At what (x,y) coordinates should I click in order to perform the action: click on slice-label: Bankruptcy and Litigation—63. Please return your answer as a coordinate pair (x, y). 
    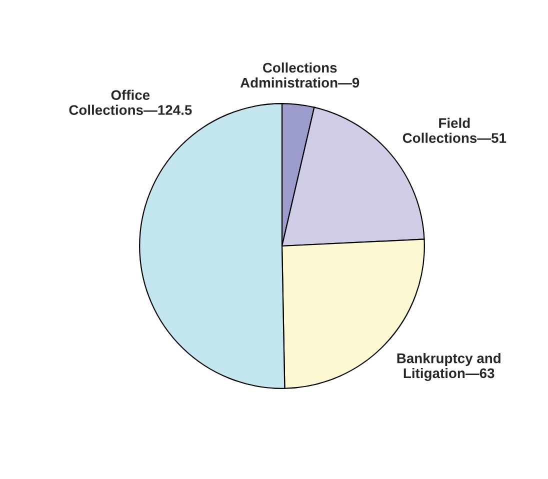
    Looking at the image, I should click on (448, 367).